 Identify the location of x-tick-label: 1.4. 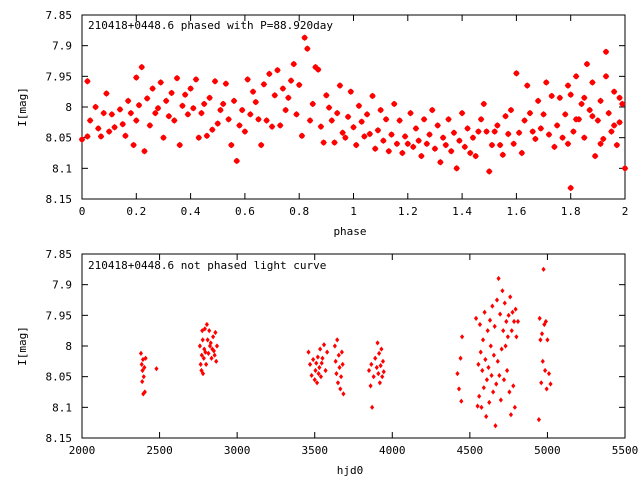
(462, 211).